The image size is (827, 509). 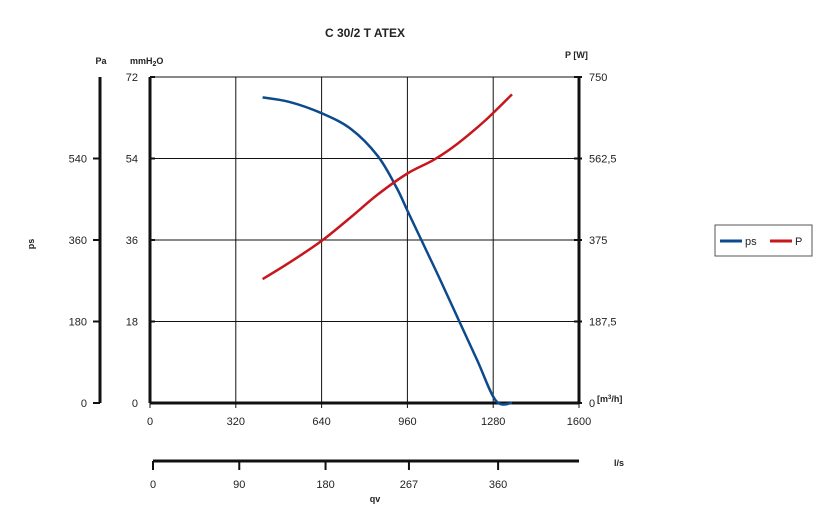 What do you see at coordinates (493, 422) in the screenshot?
I see `x-tick-label: 1280` at bounding box center [493, 422].